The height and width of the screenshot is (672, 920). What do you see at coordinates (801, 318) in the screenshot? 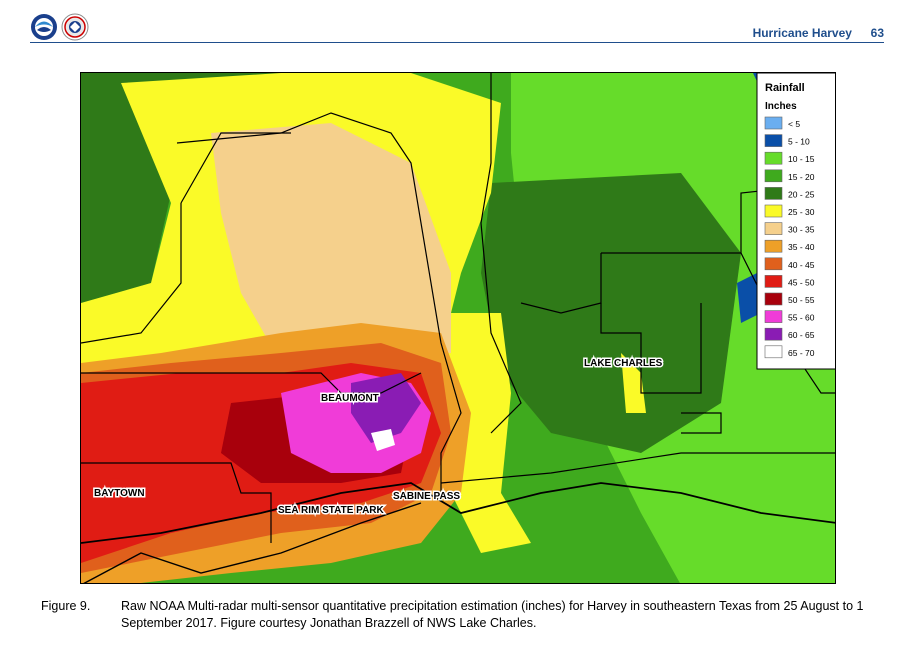
I see `legend-label: 55 - 60` at bounding box center [801, 318].